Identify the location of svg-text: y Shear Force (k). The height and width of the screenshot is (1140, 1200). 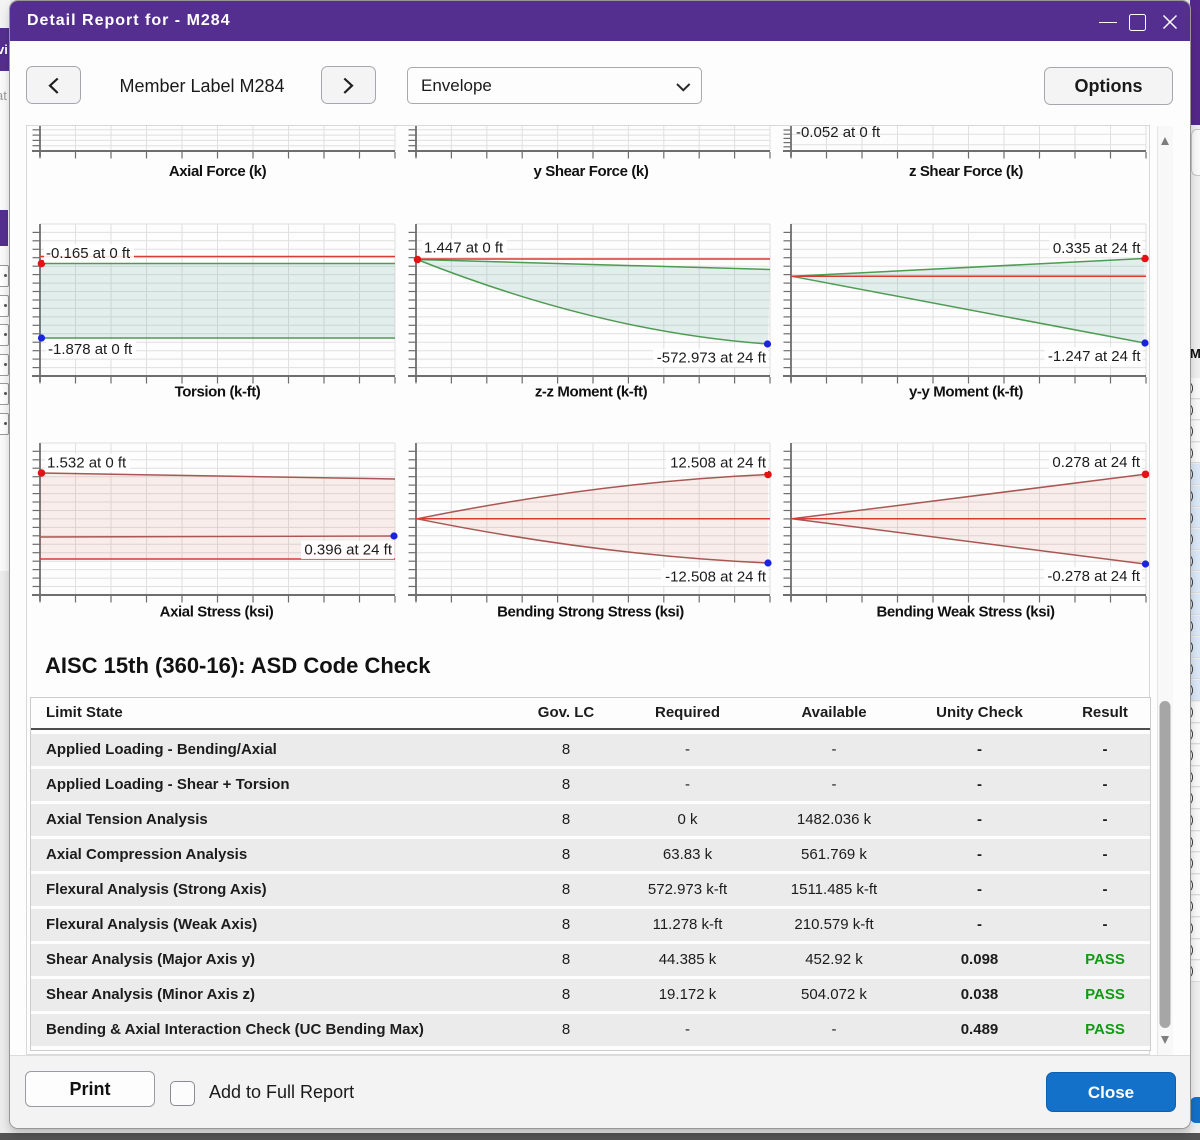
(591, 171).